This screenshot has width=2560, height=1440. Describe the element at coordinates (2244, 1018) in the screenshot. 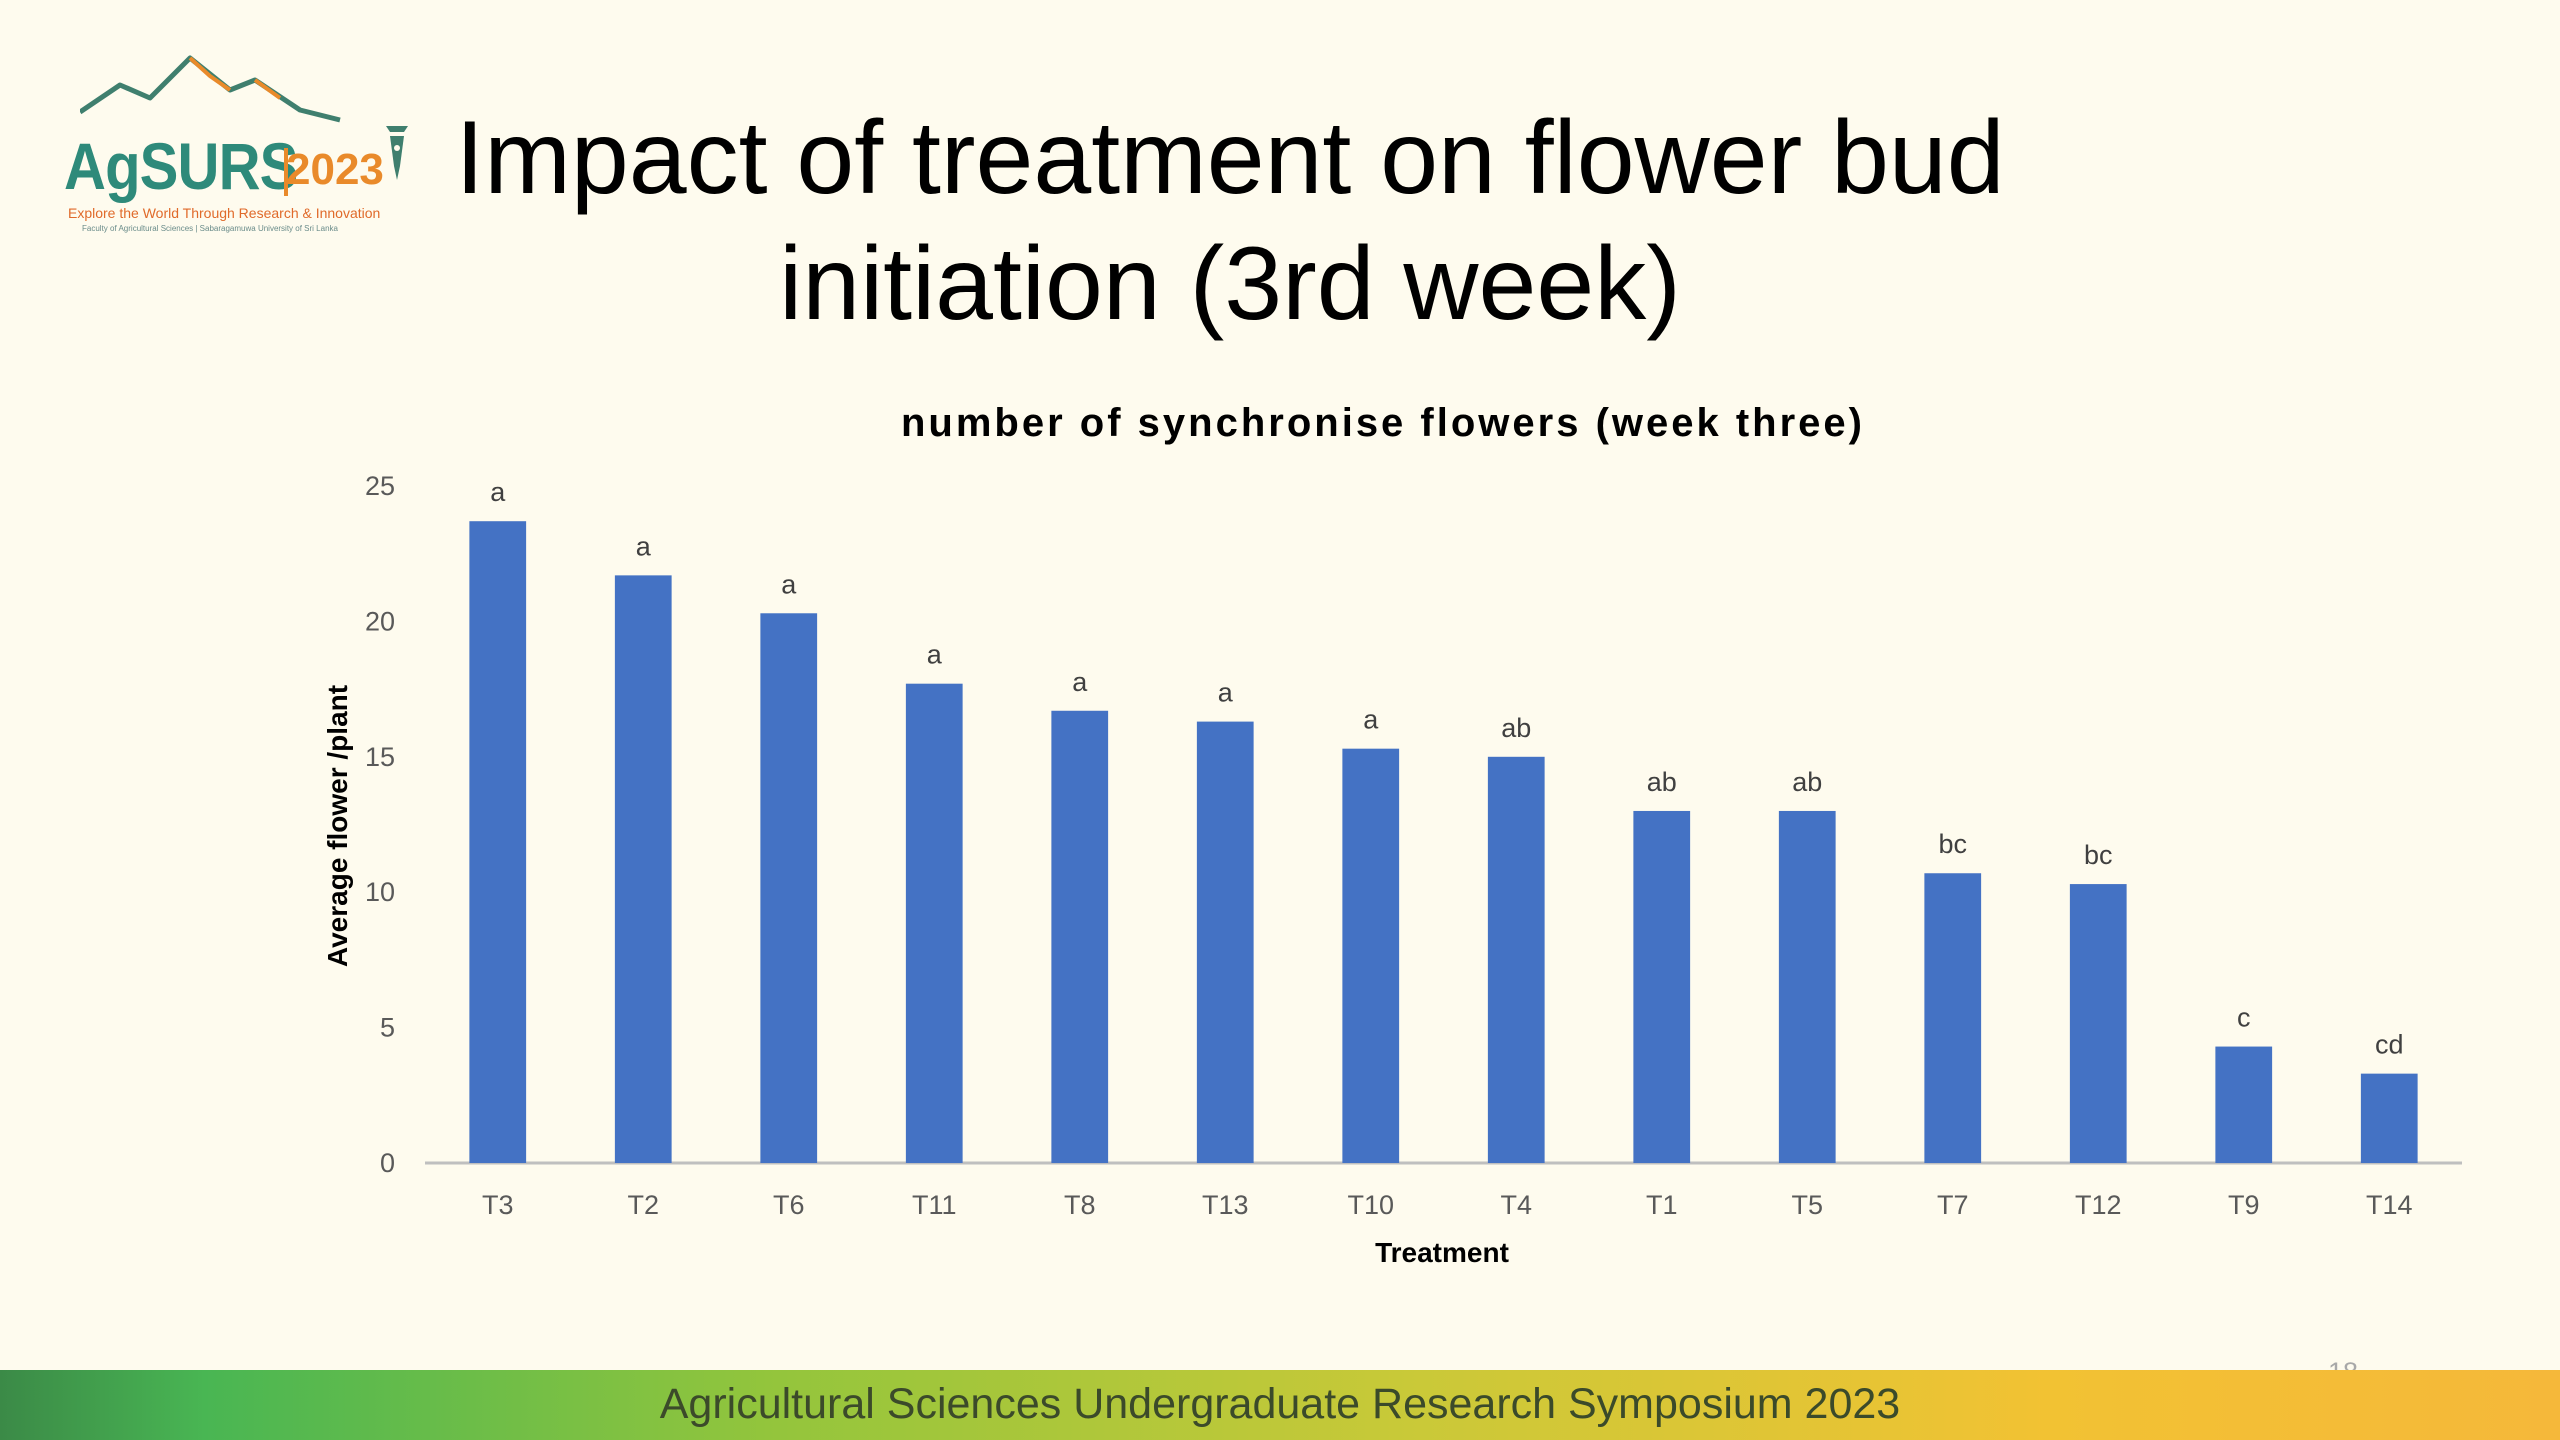

I see `data-label-t9: c` at that location.